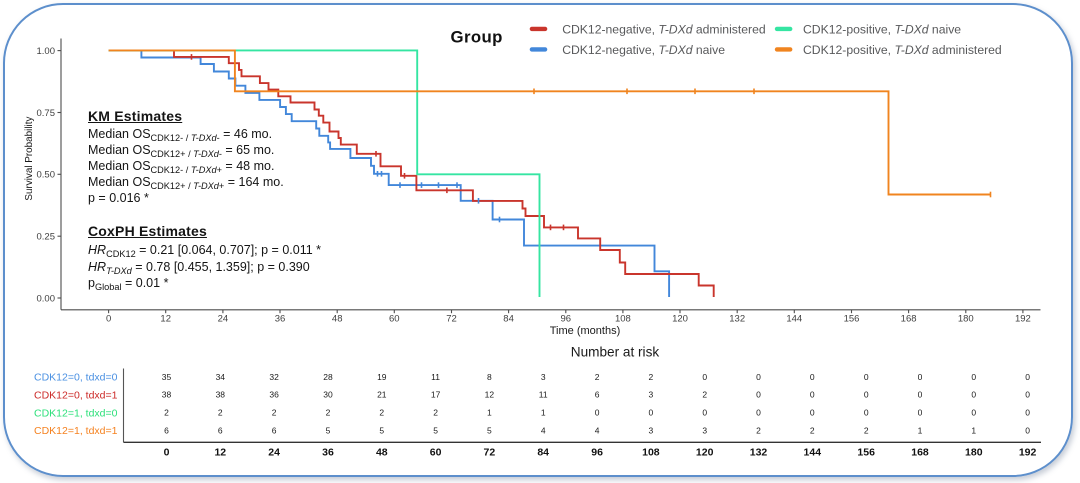 Image resolution: width=1080 pixels, height=483 pixels. What do you see at coordinates (615, 352) in the screenshot?
I see `svg-text: Number at risk` at bounding box center [615, 352].